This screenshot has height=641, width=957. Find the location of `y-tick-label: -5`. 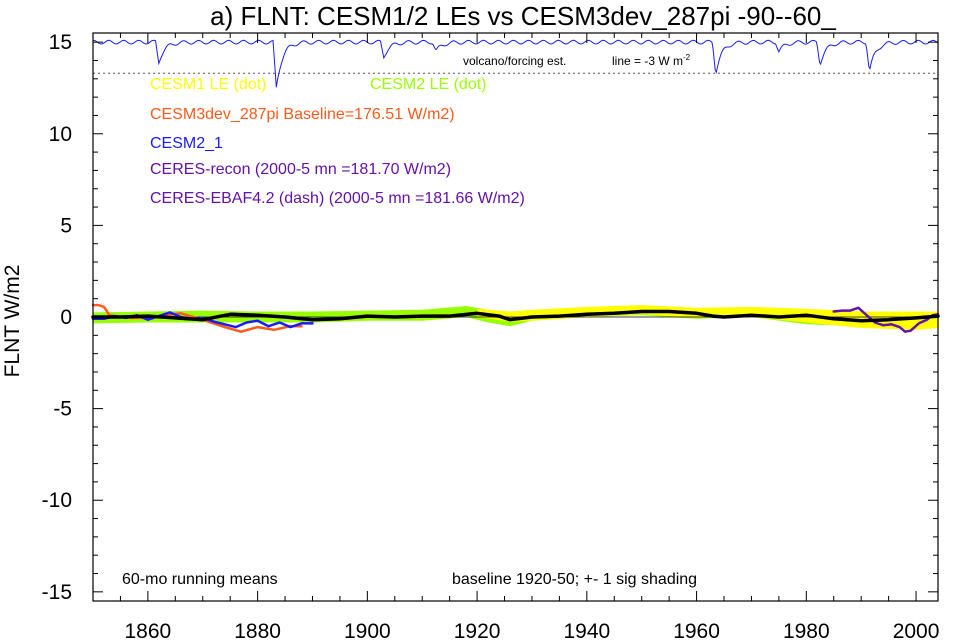

y-tick-label: -5 is located at coordinates (62, 409).